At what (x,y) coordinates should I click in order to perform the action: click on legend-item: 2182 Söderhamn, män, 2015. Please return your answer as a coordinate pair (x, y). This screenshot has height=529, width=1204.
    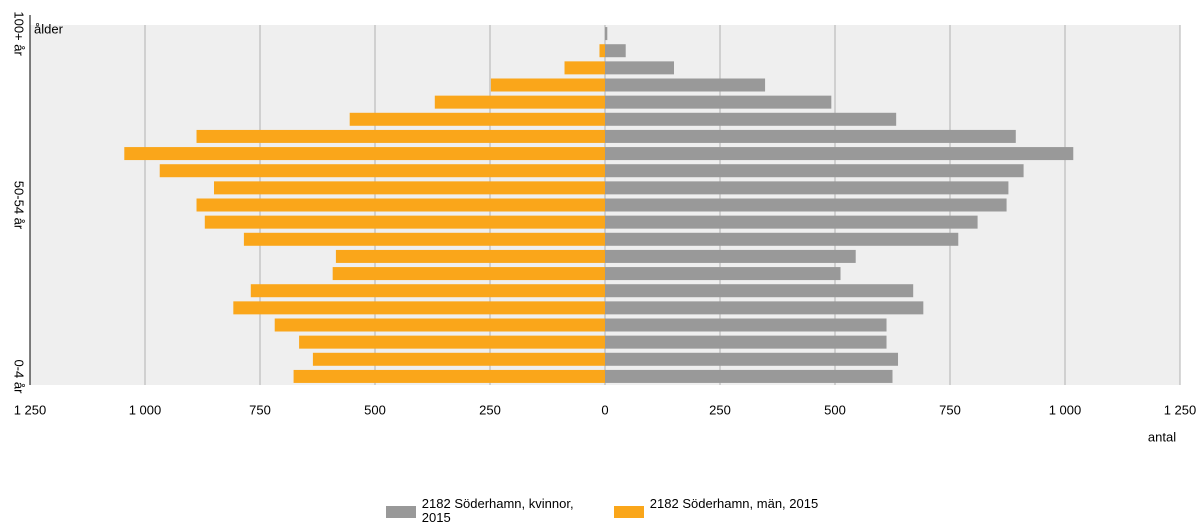
    Looking at the image, I should click on (716, 510).